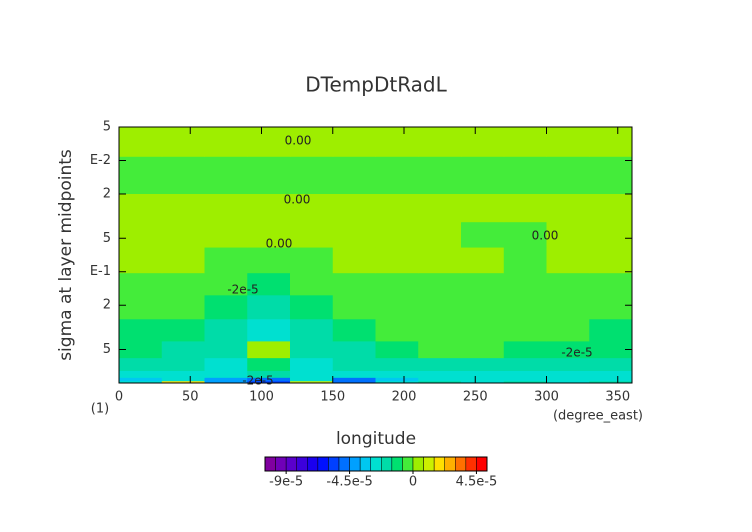 The height and width of the screenshot is (532, 752). Describe the element at coordinates (261, 397) in the screenshot. I see `x-tick-label: 100` at that location.